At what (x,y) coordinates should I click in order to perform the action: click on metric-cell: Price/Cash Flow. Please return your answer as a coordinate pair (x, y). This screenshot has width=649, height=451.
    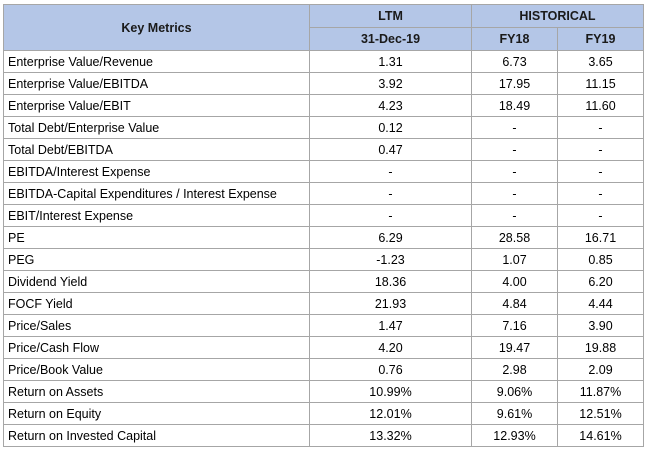
    Looking at the image, I should click on (156, 347).